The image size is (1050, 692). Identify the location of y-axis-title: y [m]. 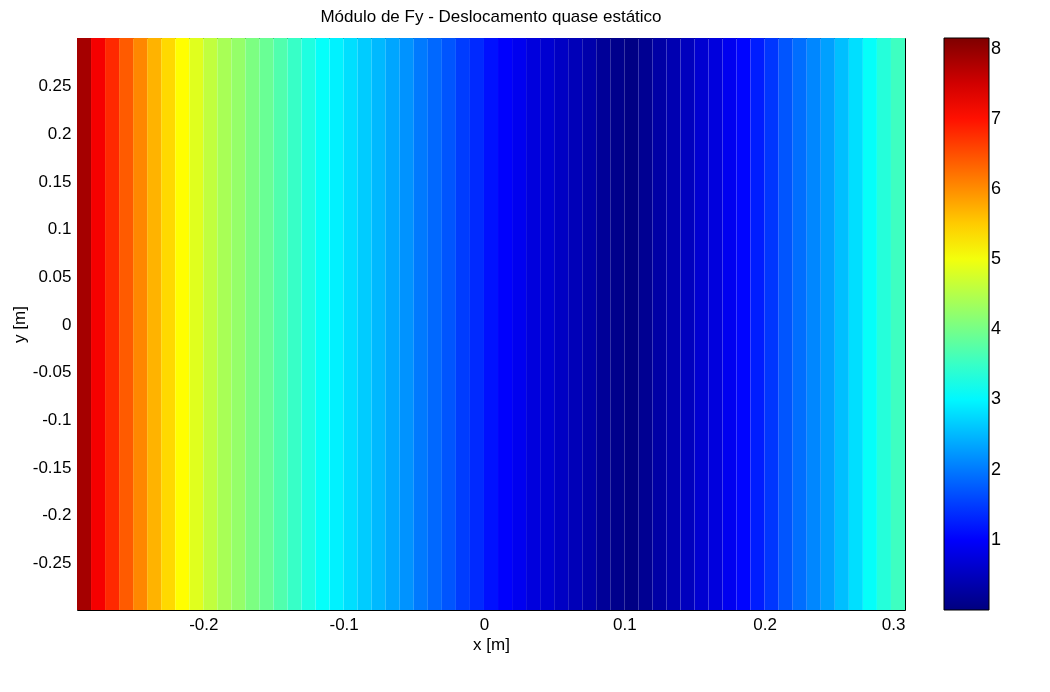
(19, 324).